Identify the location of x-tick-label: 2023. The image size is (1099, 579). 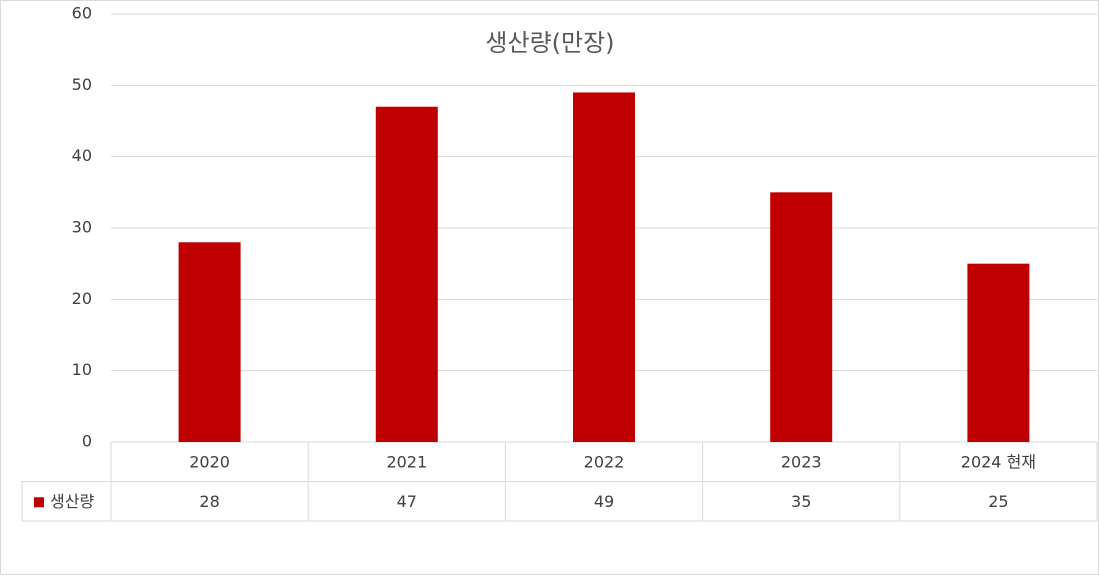
(801, 461).